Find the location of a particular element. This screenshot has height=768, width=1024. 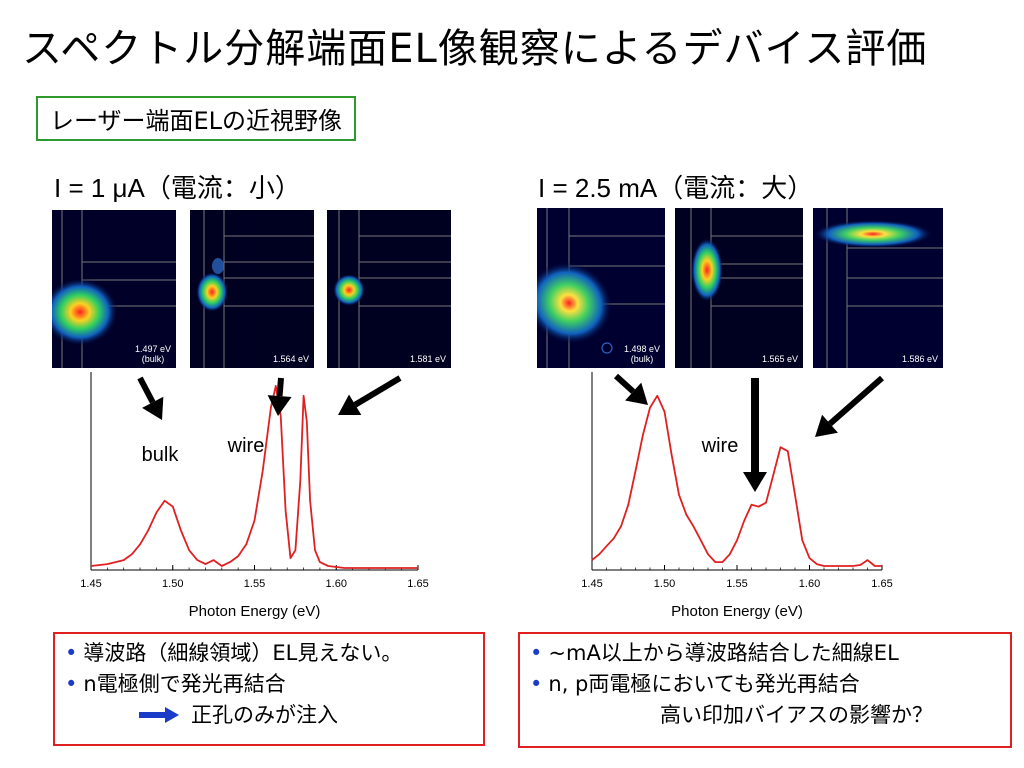

right-condition-label: I = 2.5 mA（電流：大） is located at coordinates (676, 188).